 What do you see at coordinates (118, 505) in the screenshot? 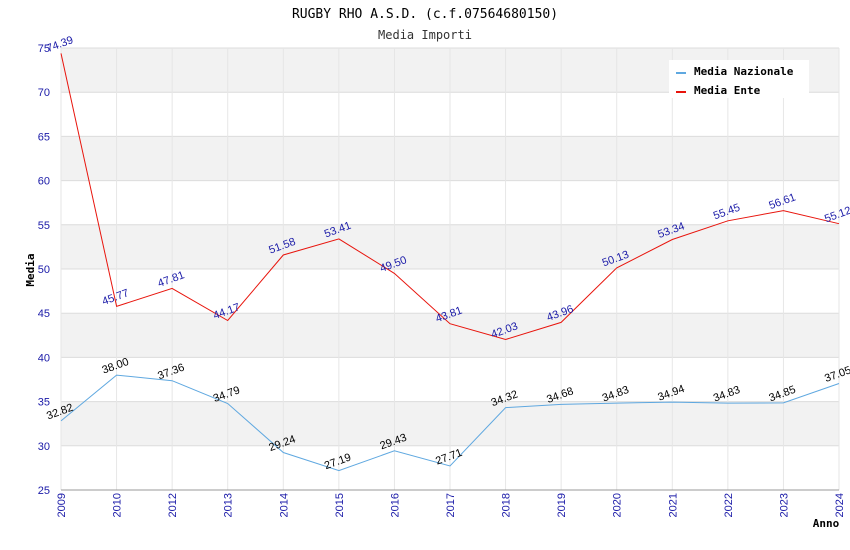
I see `x-tick-label: 2010` at bounding box center [118, 505].